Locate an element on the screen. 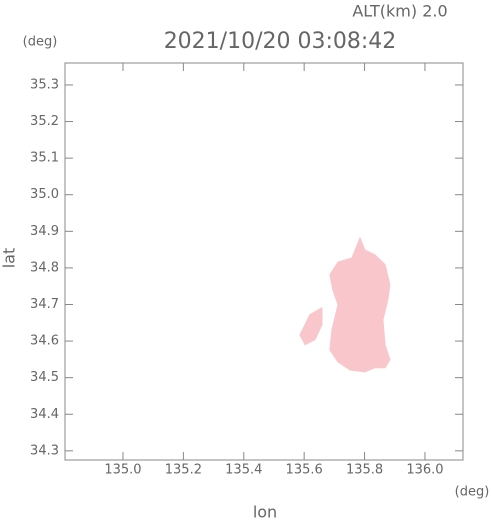 Image resolution: width=491 pixels, height=521 pixels. x-tick-label: 136.0 is located at coordinates (424, 470).